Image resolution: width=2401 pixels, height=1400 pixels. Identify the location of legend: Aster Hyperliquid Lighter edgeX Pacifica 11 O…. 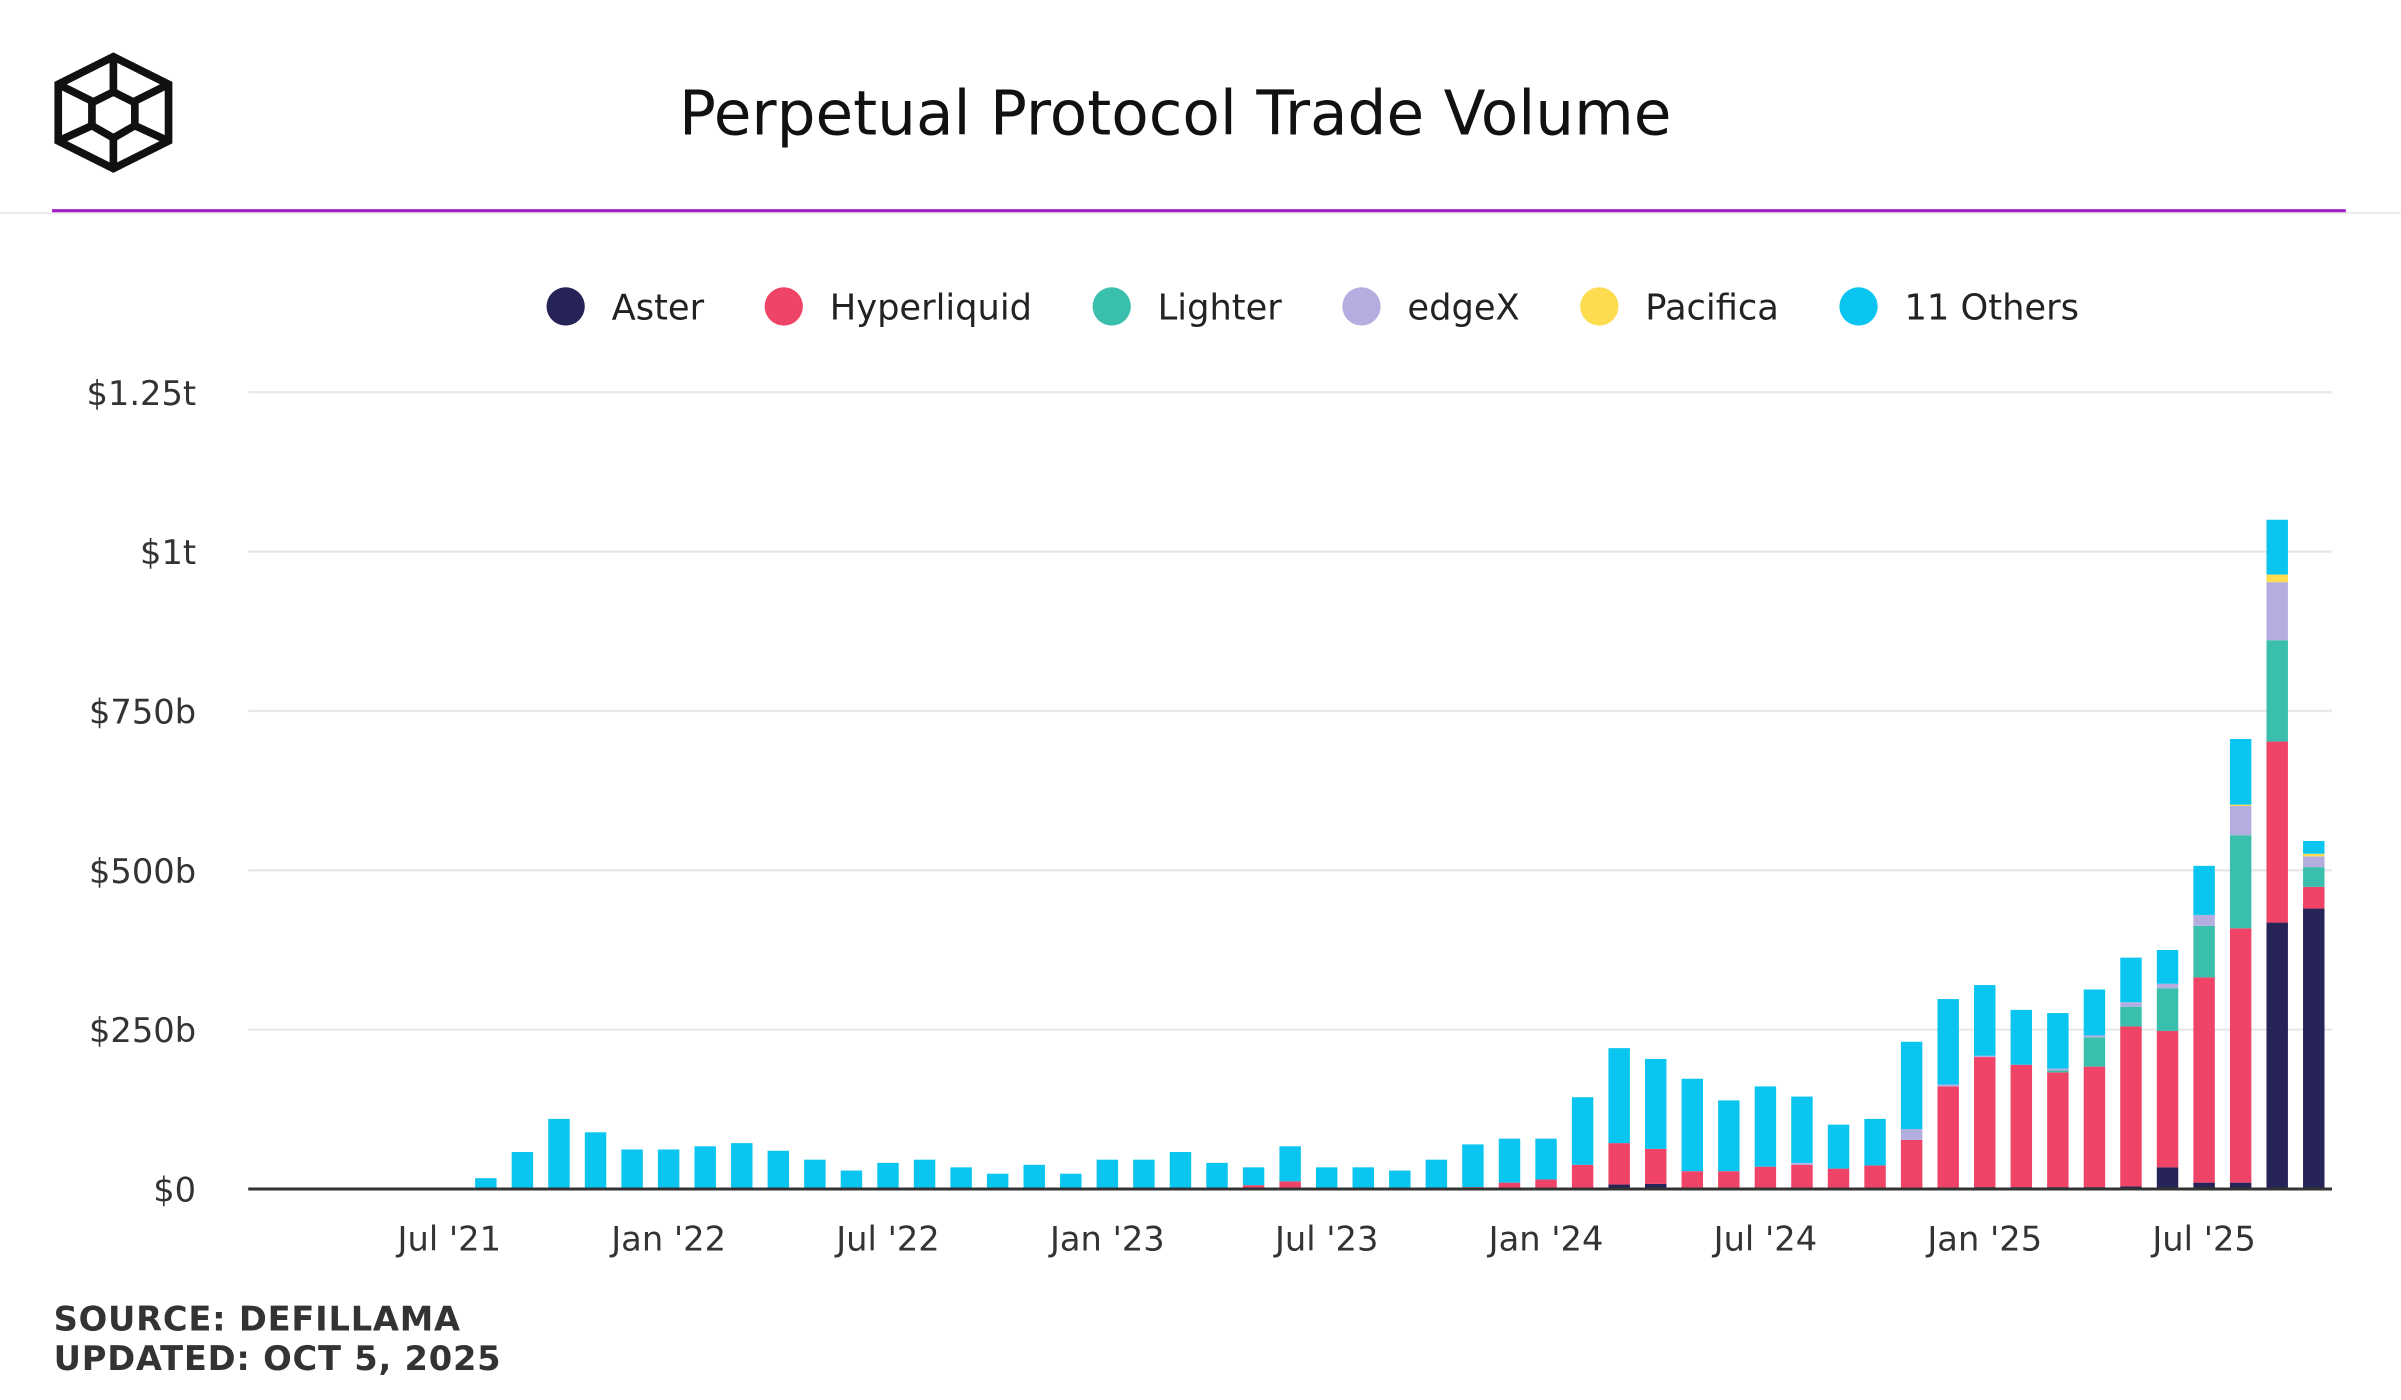
(1312, 308).